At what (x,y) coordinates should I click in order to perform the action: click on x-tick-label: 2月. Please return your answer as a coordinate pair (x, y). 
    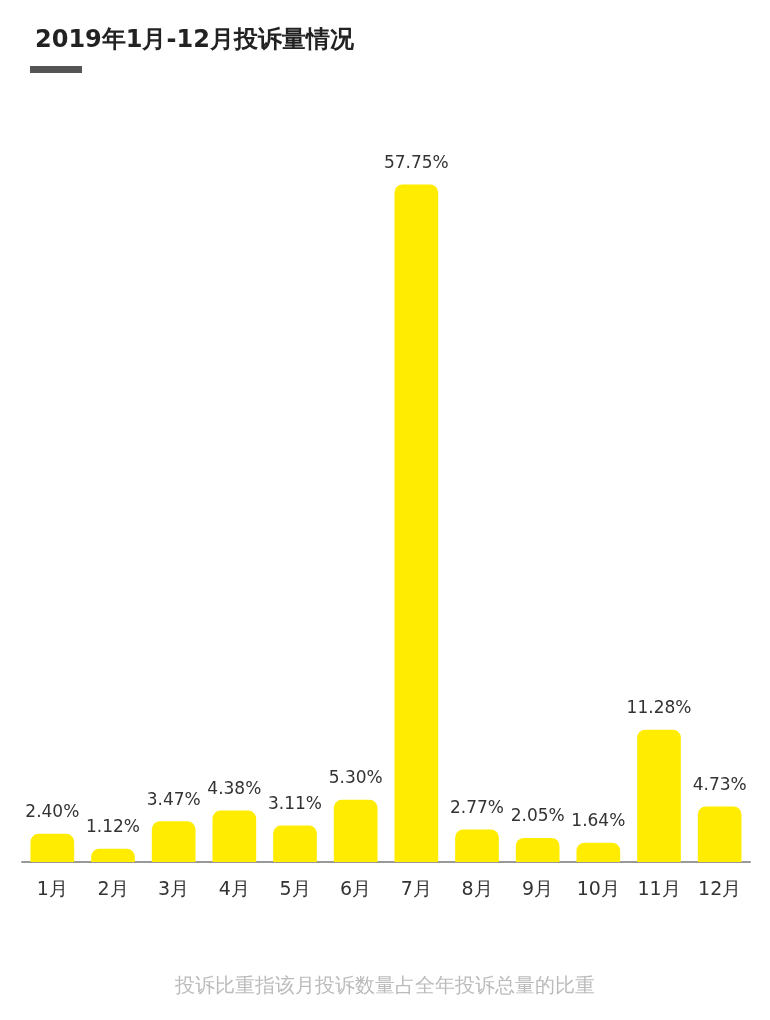
    Looking at the image, I should click on (113, 887).